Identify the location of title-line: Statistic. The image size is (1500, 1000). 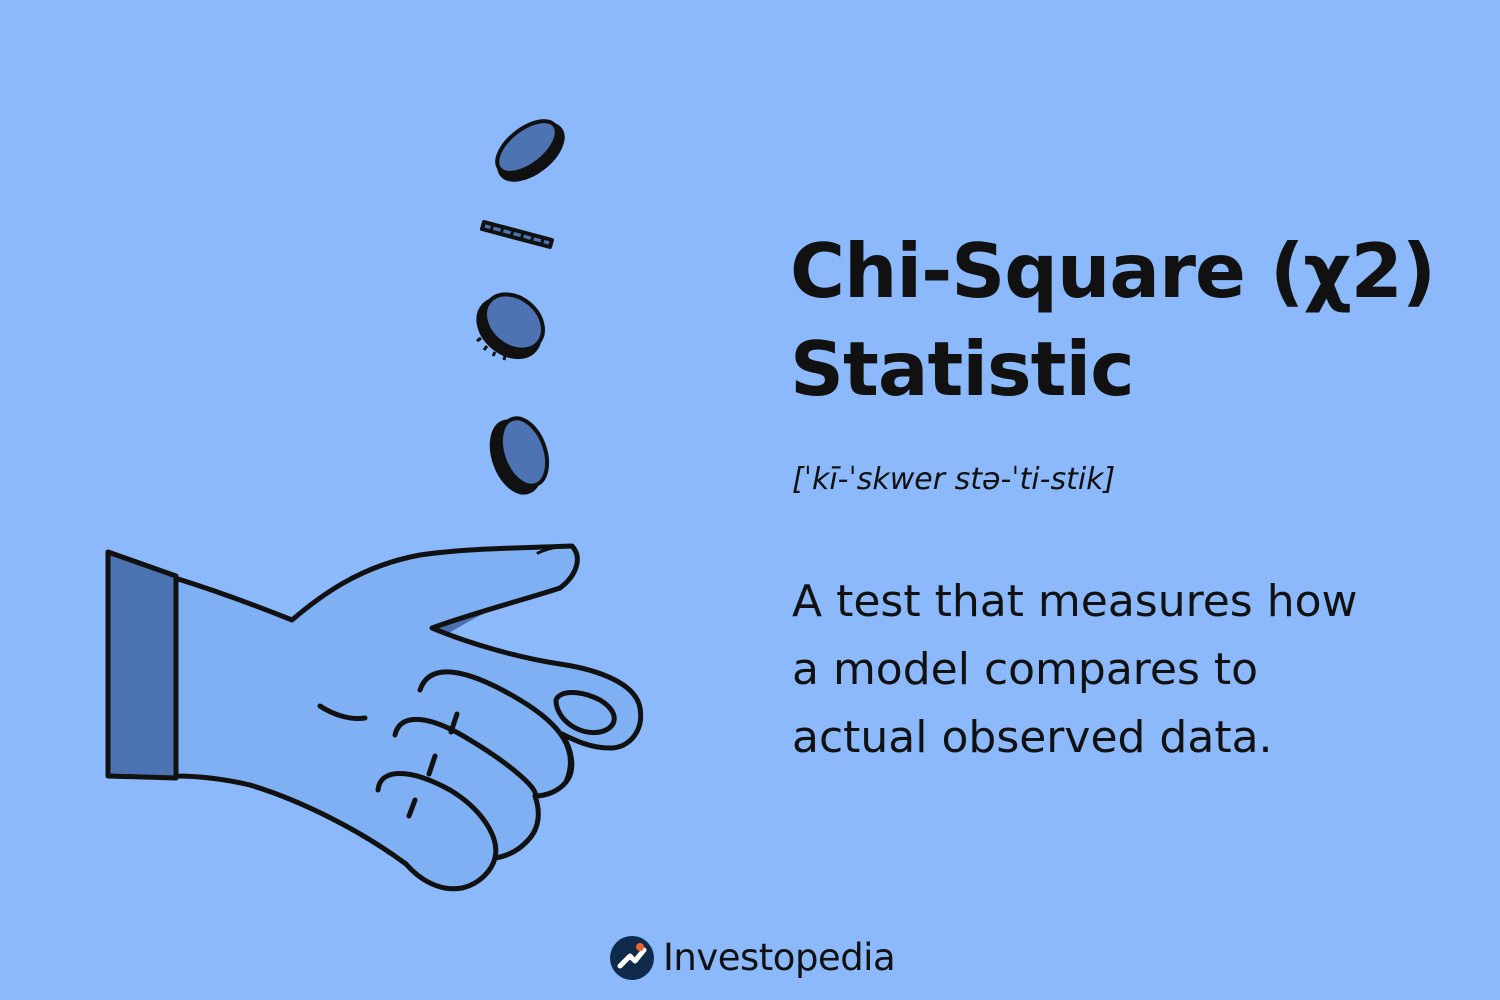
(962, 369).